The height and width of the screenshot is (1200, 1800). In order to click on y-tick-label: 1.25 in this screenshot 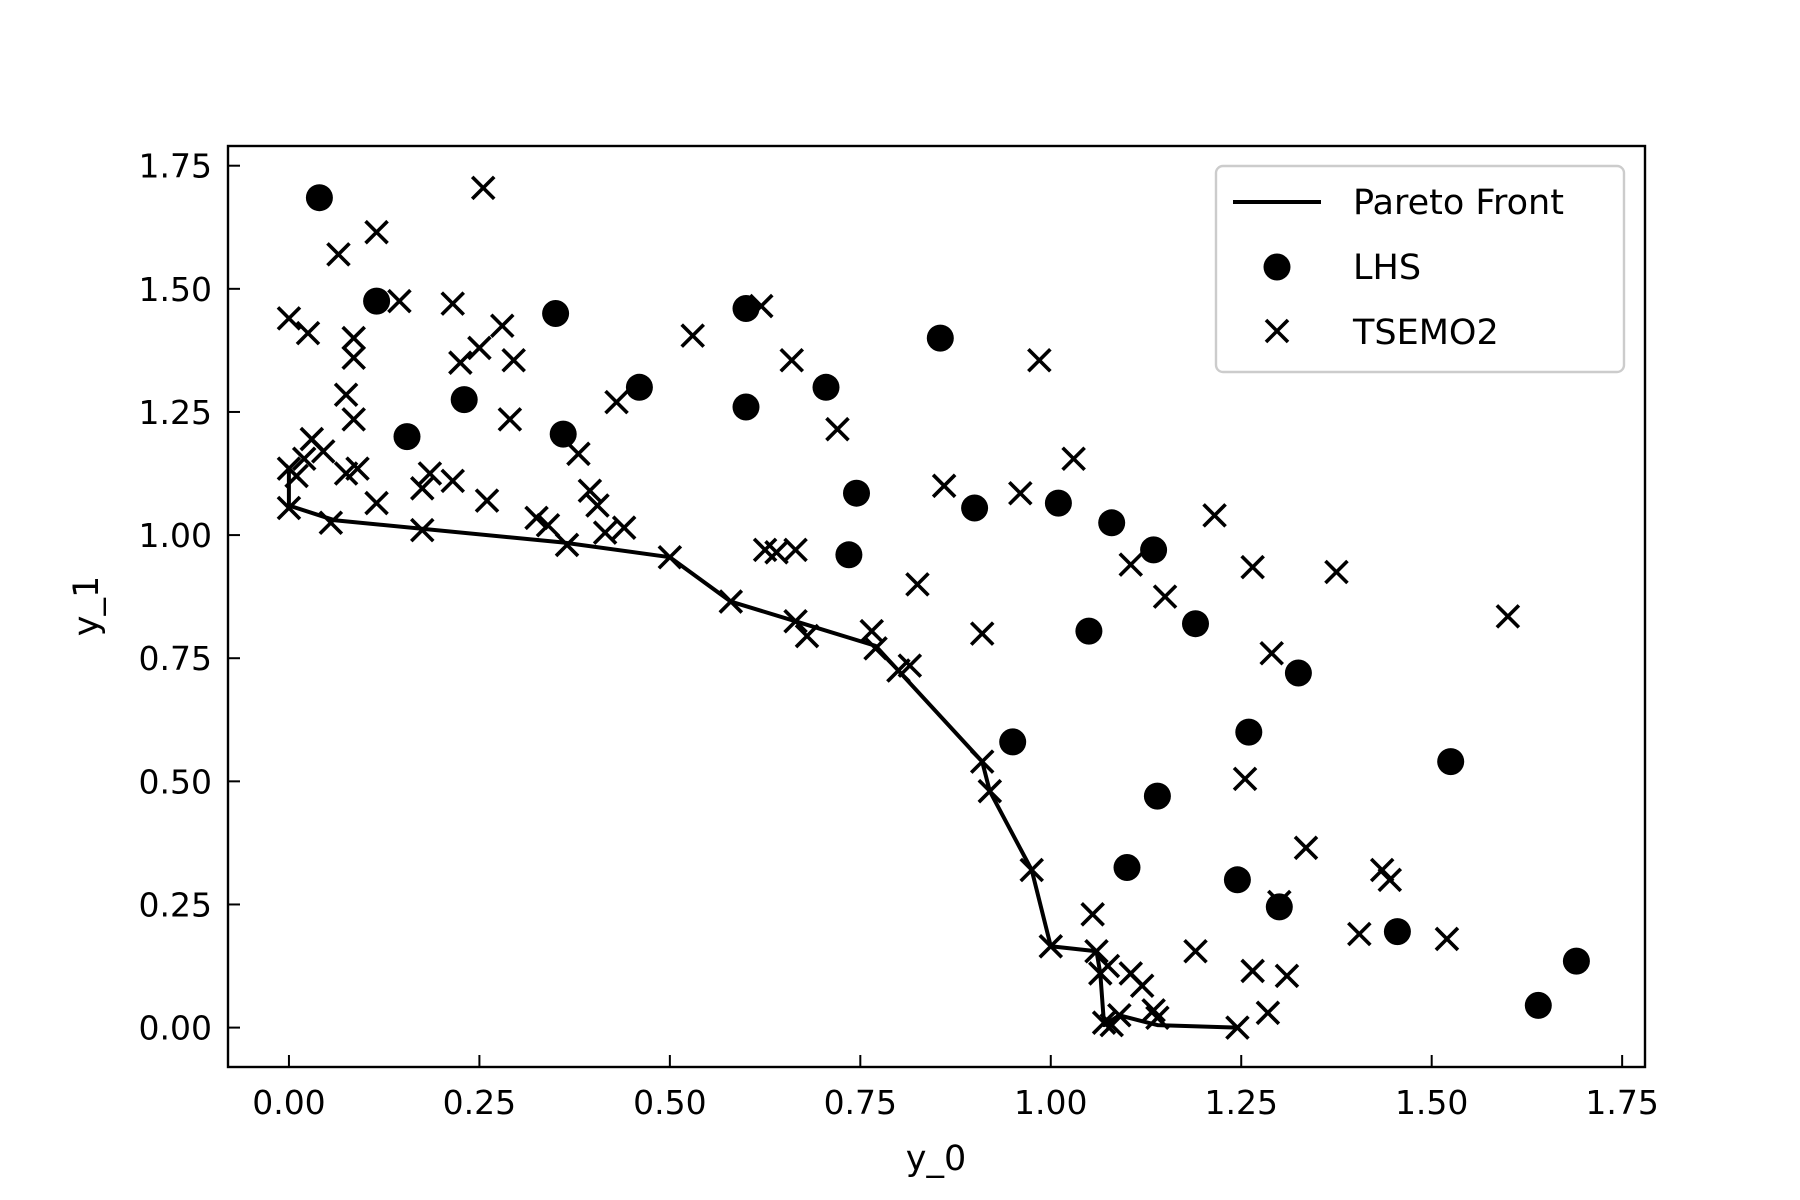, I will do `click(175, 412)`.